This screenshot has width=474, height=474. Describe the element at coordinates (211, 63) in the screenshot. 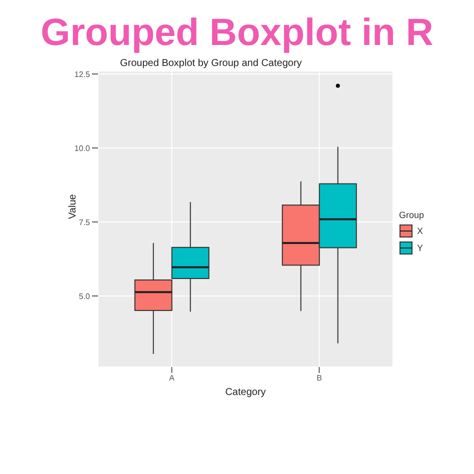

I see `chart-subtitle: Grouped Boxplot by Group and Category` at that location.